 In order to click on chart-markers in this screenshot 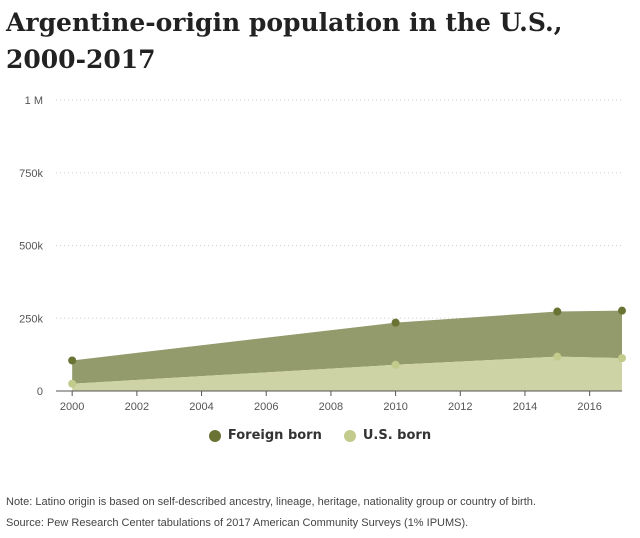, I will do `click(347, 347)`.